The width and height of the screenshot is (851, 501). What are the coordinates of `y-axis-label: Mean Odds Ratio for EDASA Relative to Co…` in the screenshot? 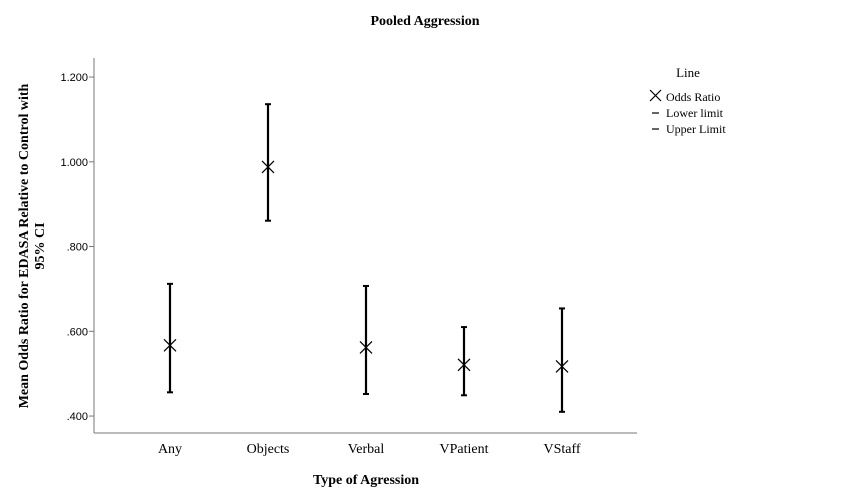 It's located at (32, 245).